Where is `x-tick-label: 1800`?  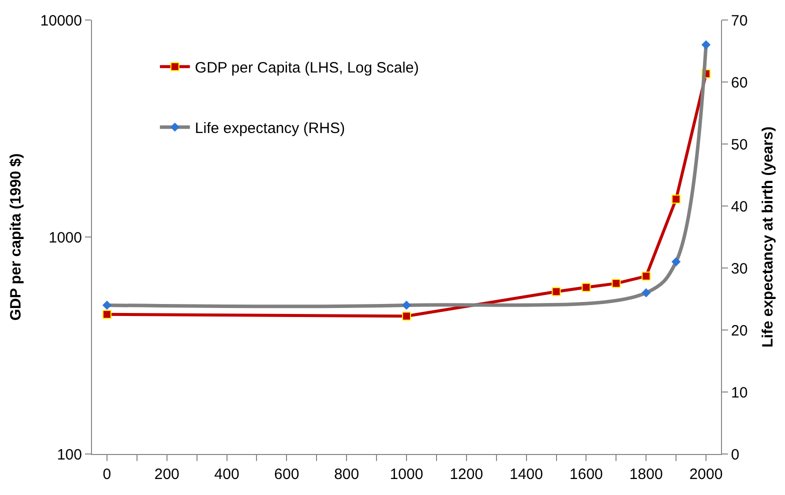
x-tick-label: 1800 is located at coordinates (646, 474).